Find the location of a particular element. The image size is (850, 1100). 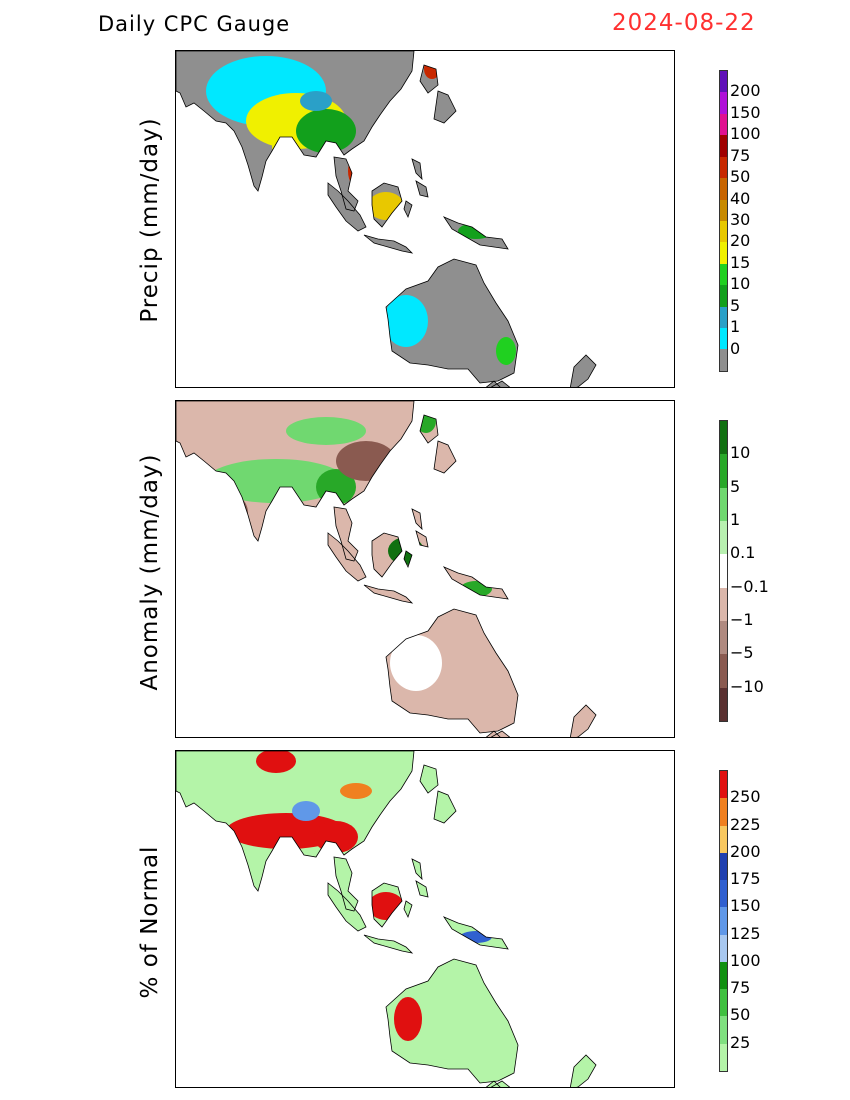

colorbar-tick-label: 0.1 is located at coordinates (743, 553).